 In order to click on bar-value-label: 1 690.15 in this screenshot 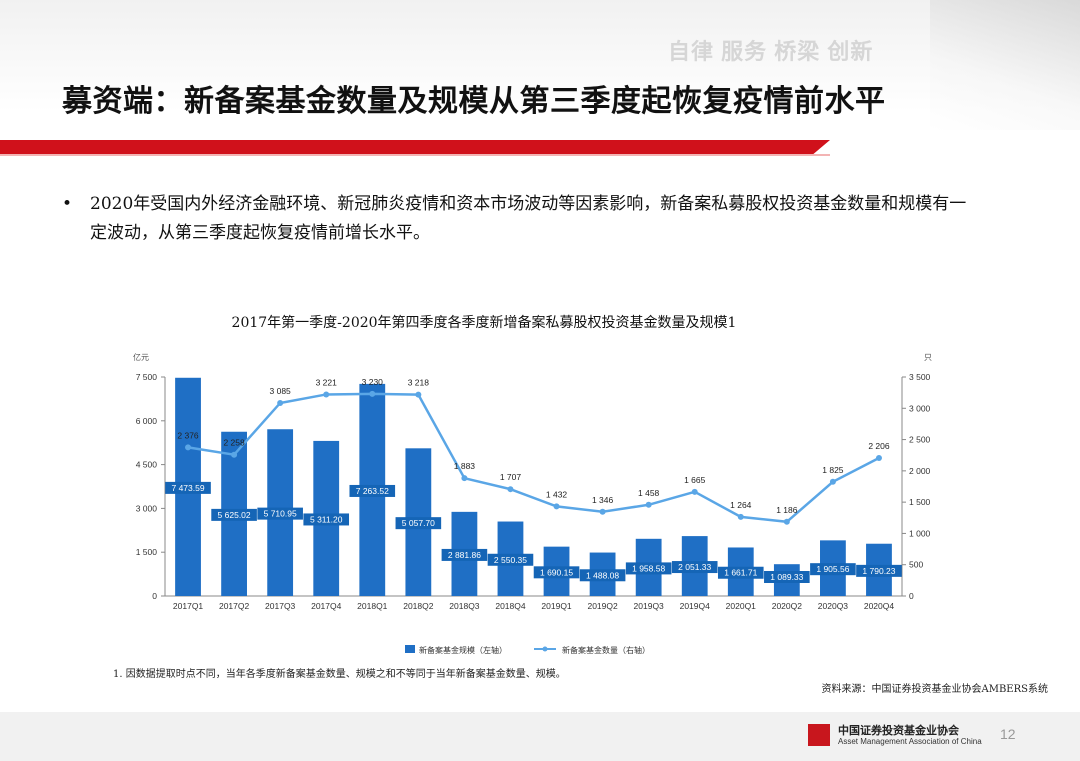, I will do `click(556, 572)`.